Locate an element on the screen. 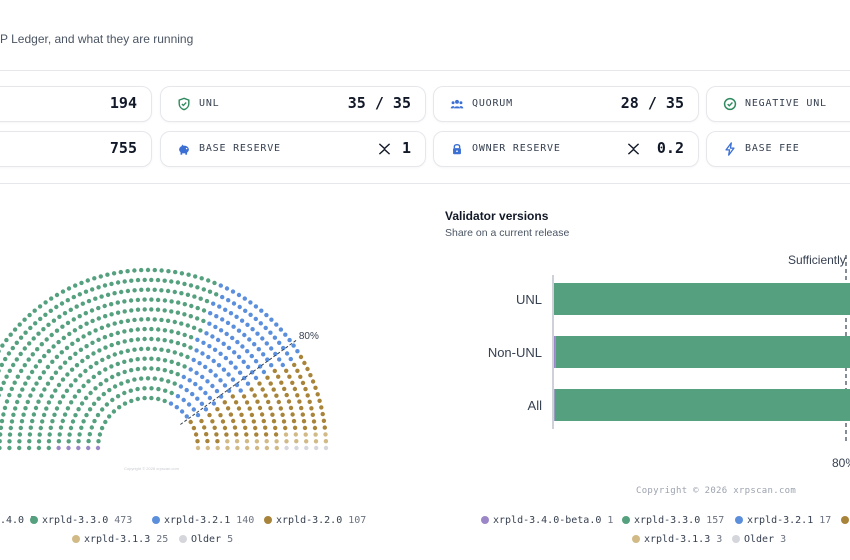 This screenshot has height=560, width=850. shield-icon is located at coordinates (184, 104).